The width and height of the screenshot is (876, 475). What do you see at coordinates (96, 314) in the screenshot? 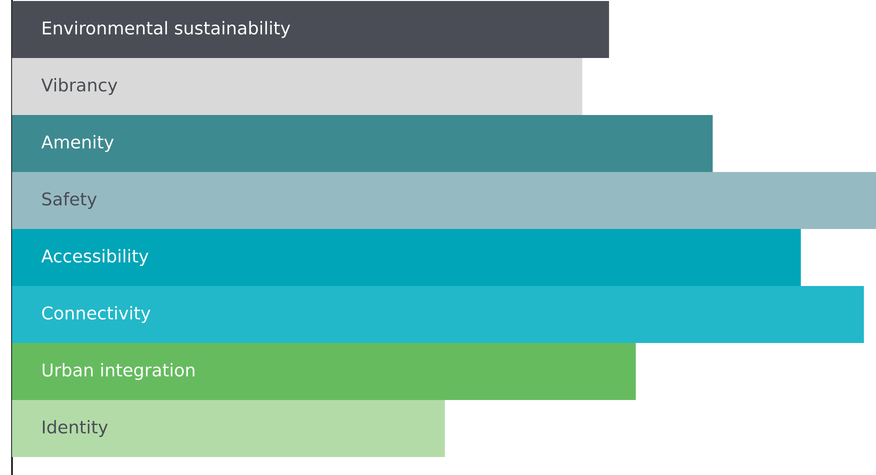
I see `y-tick-label: Connectivity` at bounding box center [96, 314].